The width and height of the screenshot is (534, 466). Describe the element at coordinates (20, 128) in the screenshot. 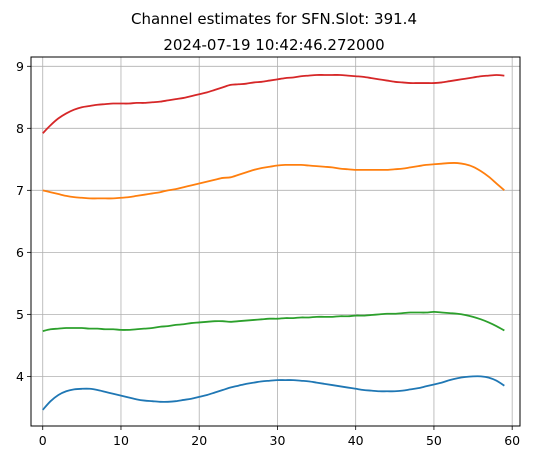

I see `y-tick-label: 8` at that location.